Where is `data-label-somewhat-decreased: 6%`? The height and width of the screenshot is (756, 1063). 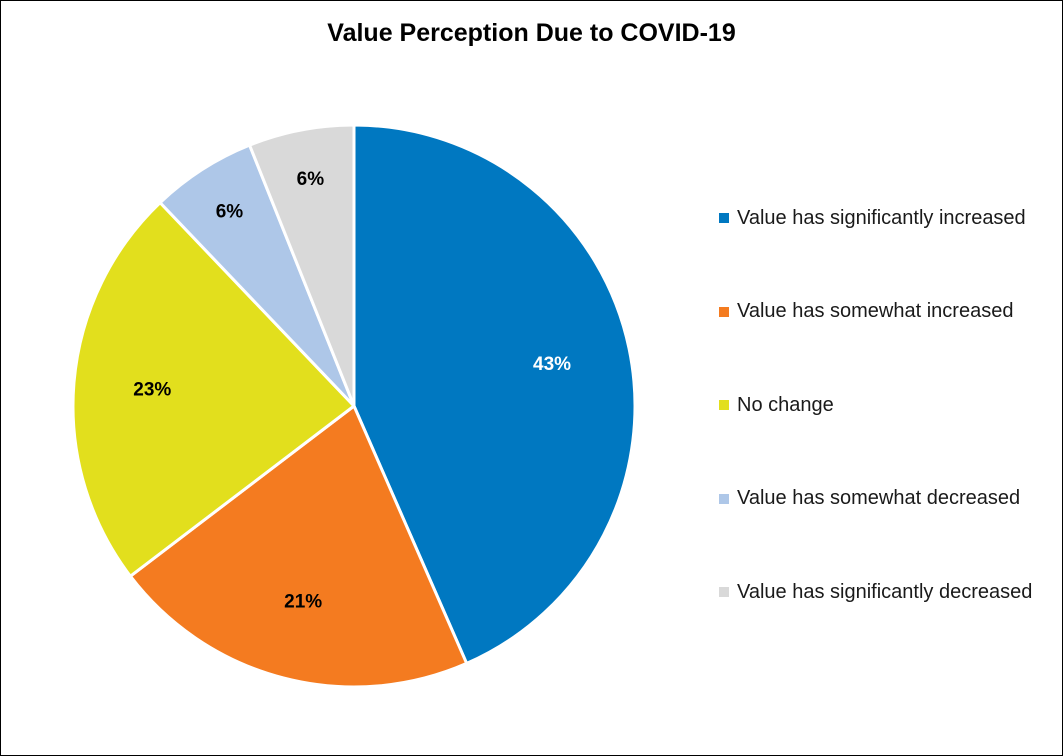 data-label-somewhat-decreased: 6% is located at coordinates (230, 212).